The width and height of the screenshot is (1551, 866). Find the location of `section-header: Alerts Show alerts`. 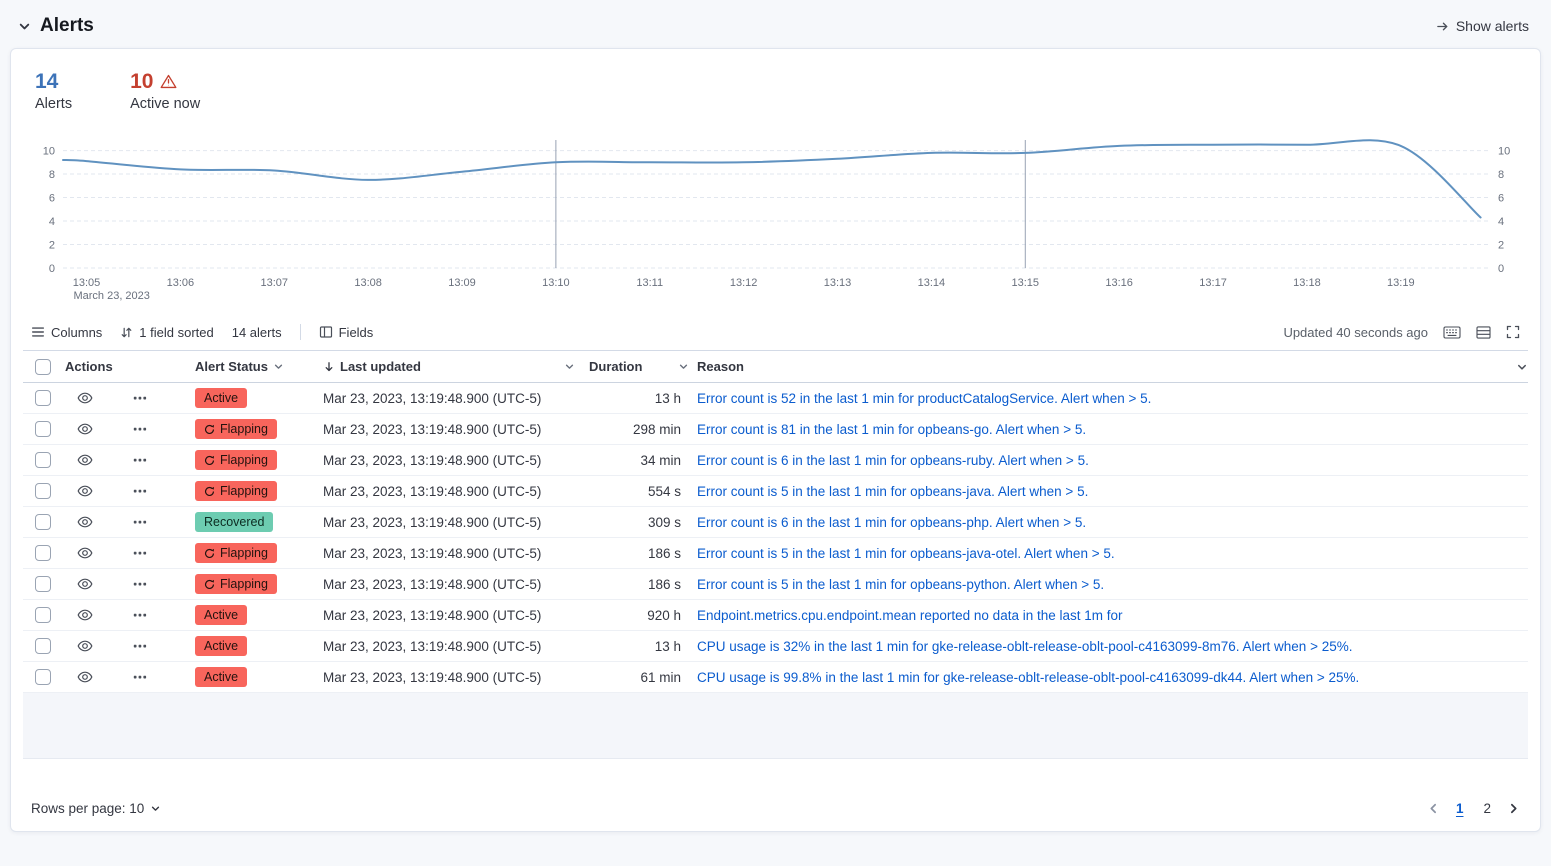

section-header: Alerts Show alerts is located at coordinates (775, 24).